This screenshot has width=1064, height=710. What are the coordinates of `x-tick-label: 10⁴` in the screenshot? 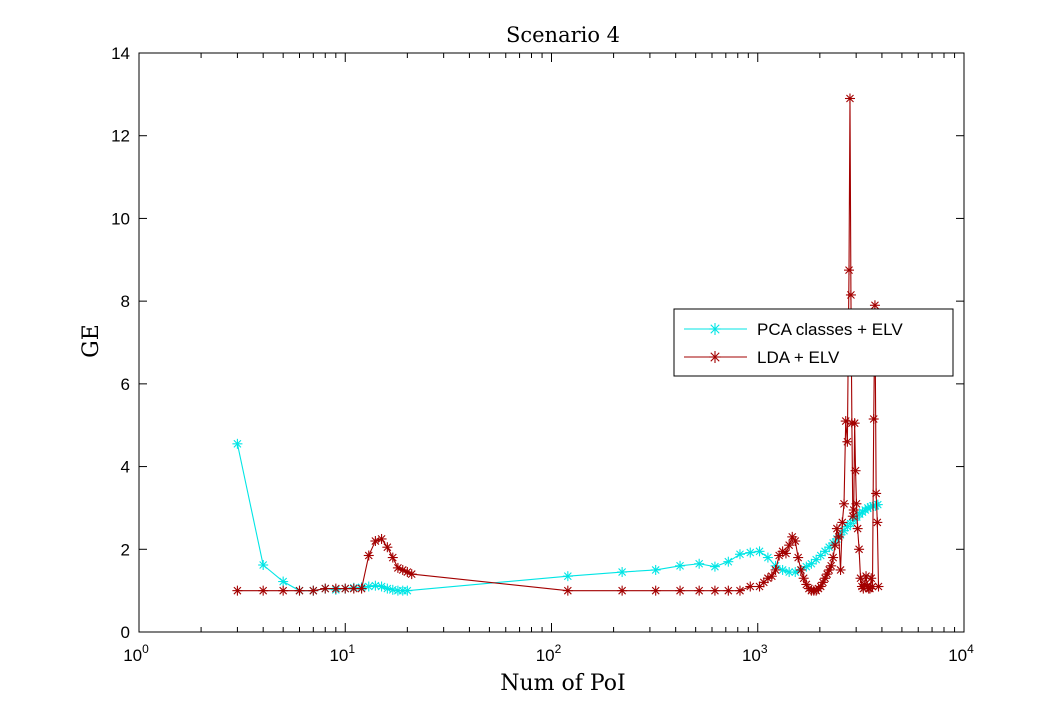 It's located at (961, 653).